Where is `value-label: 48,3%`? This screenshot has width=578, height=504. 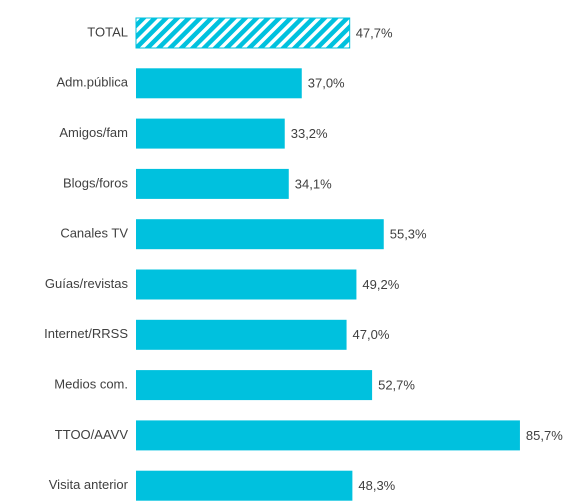 value-label: 48,3% is located at coordinates (376, 485).